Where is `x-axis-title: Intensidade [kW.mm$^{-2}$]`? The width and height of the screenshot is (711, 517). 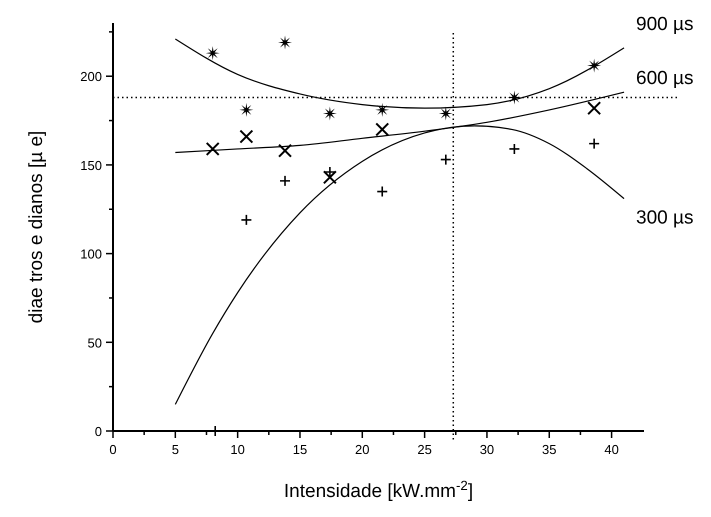 x-axis-title: Intensidade [kW.mm$^{-2}$] is located at coordinates (379, 490).